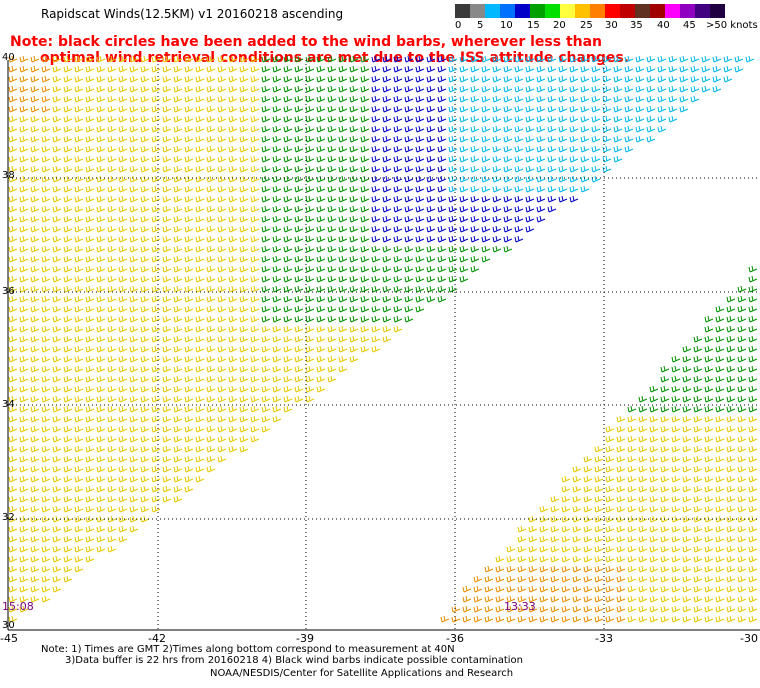 The image size is (760, 688). I want to click on legend-label: 10, so click(506, 25).